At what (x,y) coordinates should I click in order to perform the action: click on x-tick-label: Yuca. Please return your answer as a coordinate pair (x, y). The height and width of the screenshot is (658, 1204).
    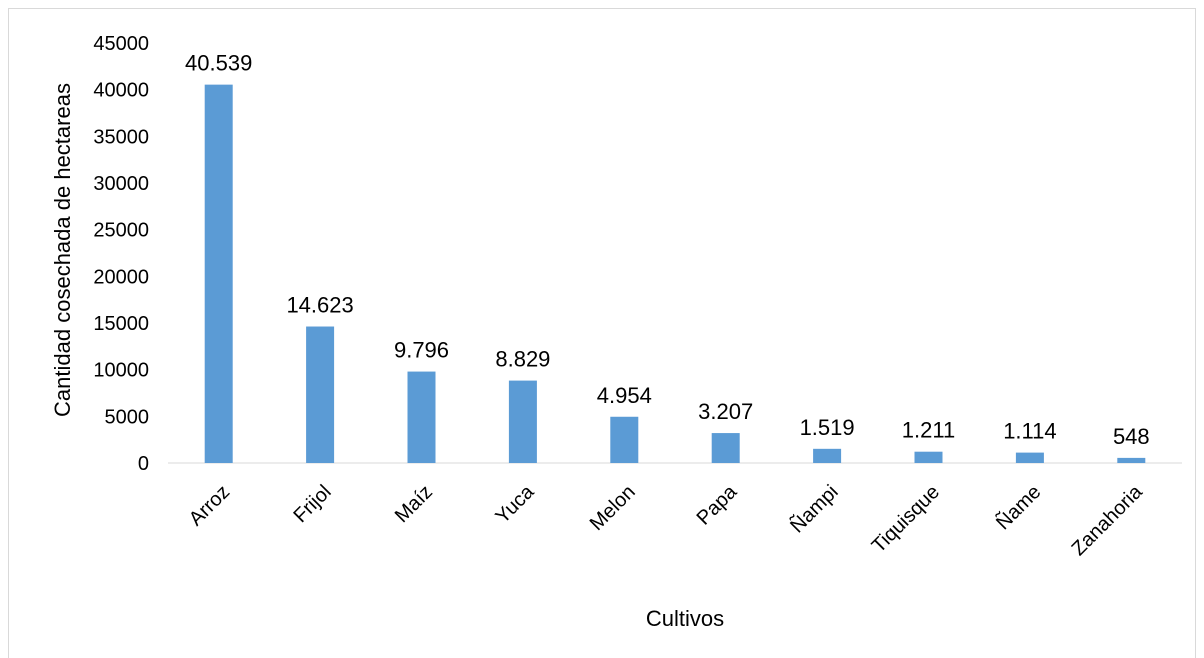
    Looking at the image, I should click on (515, 504).